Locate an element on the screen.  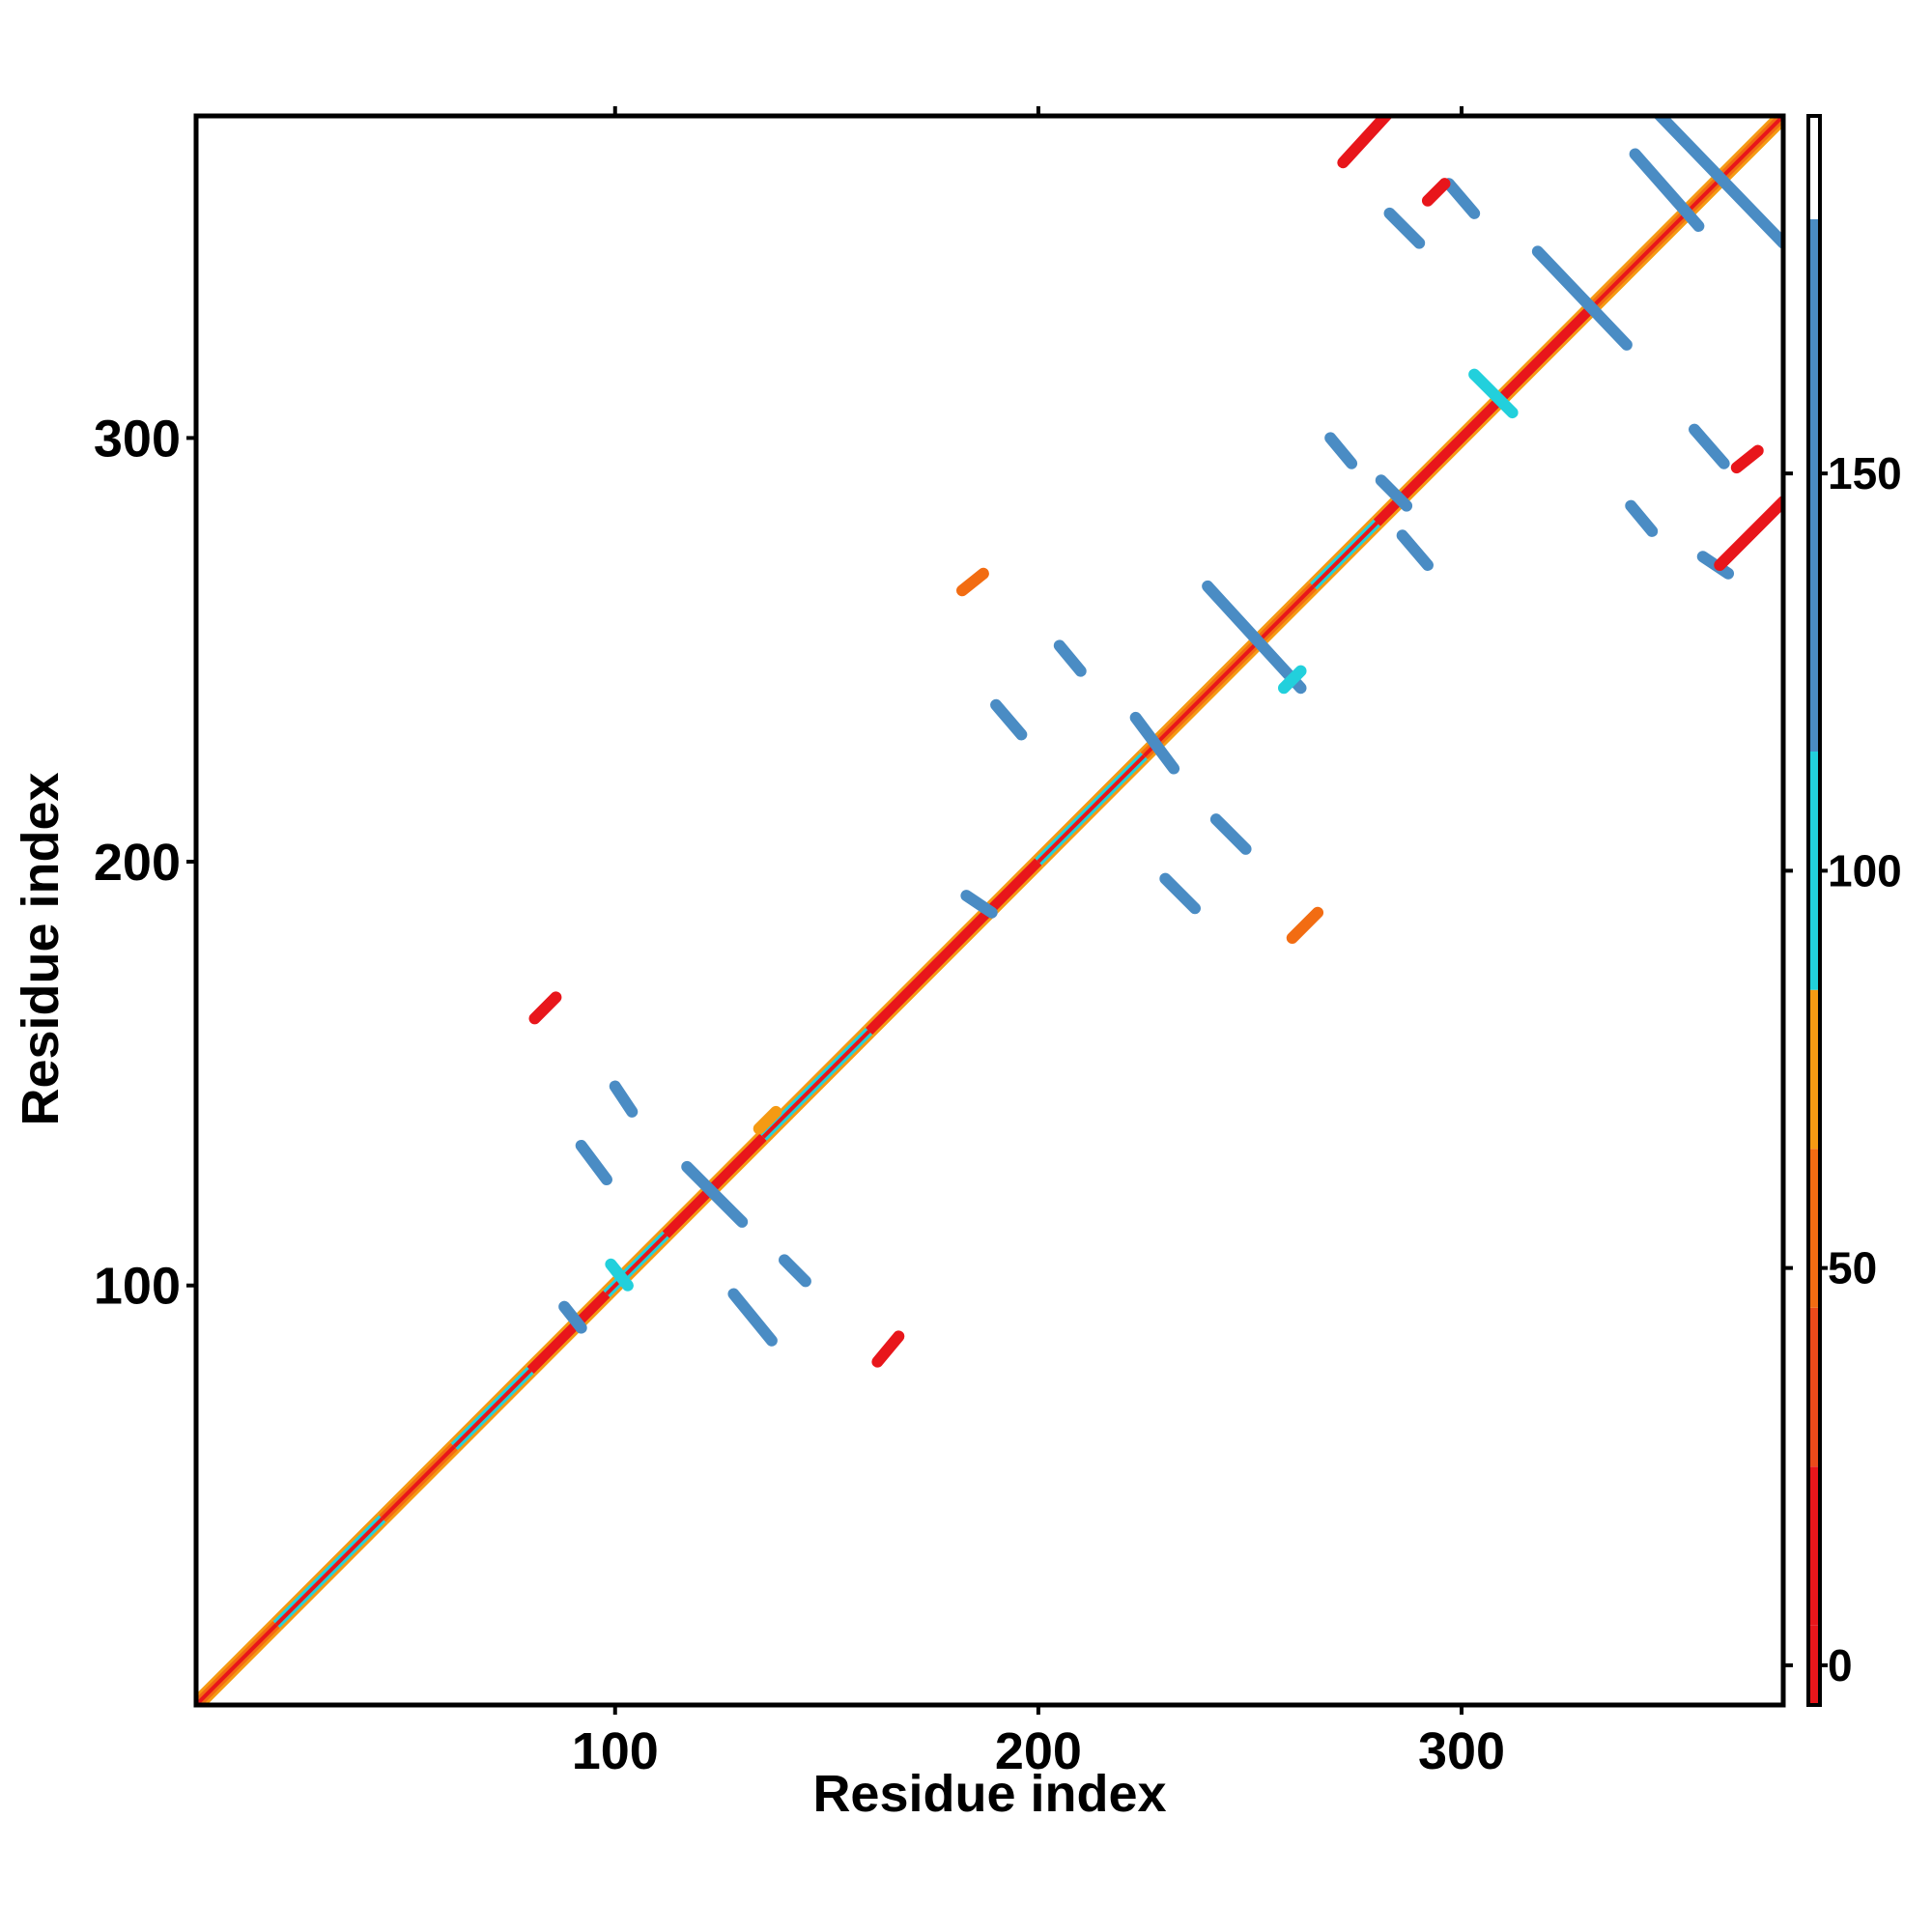
colorbar-tick-label: 100 is located at coordinates (1865, 870).